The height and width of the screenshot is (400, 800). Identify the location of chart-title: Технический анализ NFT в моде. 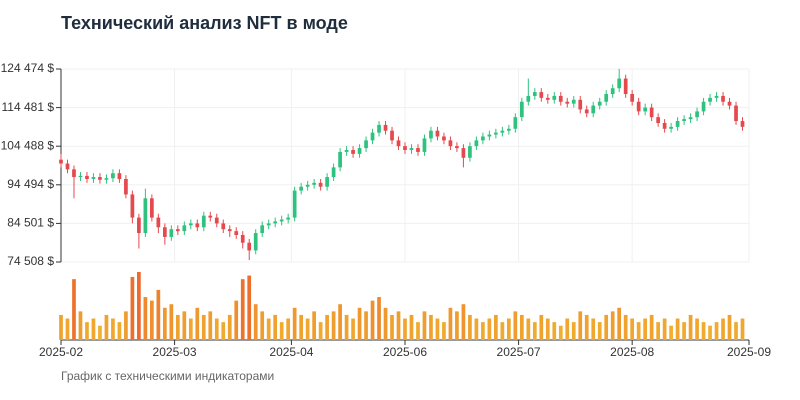
(204, 23).